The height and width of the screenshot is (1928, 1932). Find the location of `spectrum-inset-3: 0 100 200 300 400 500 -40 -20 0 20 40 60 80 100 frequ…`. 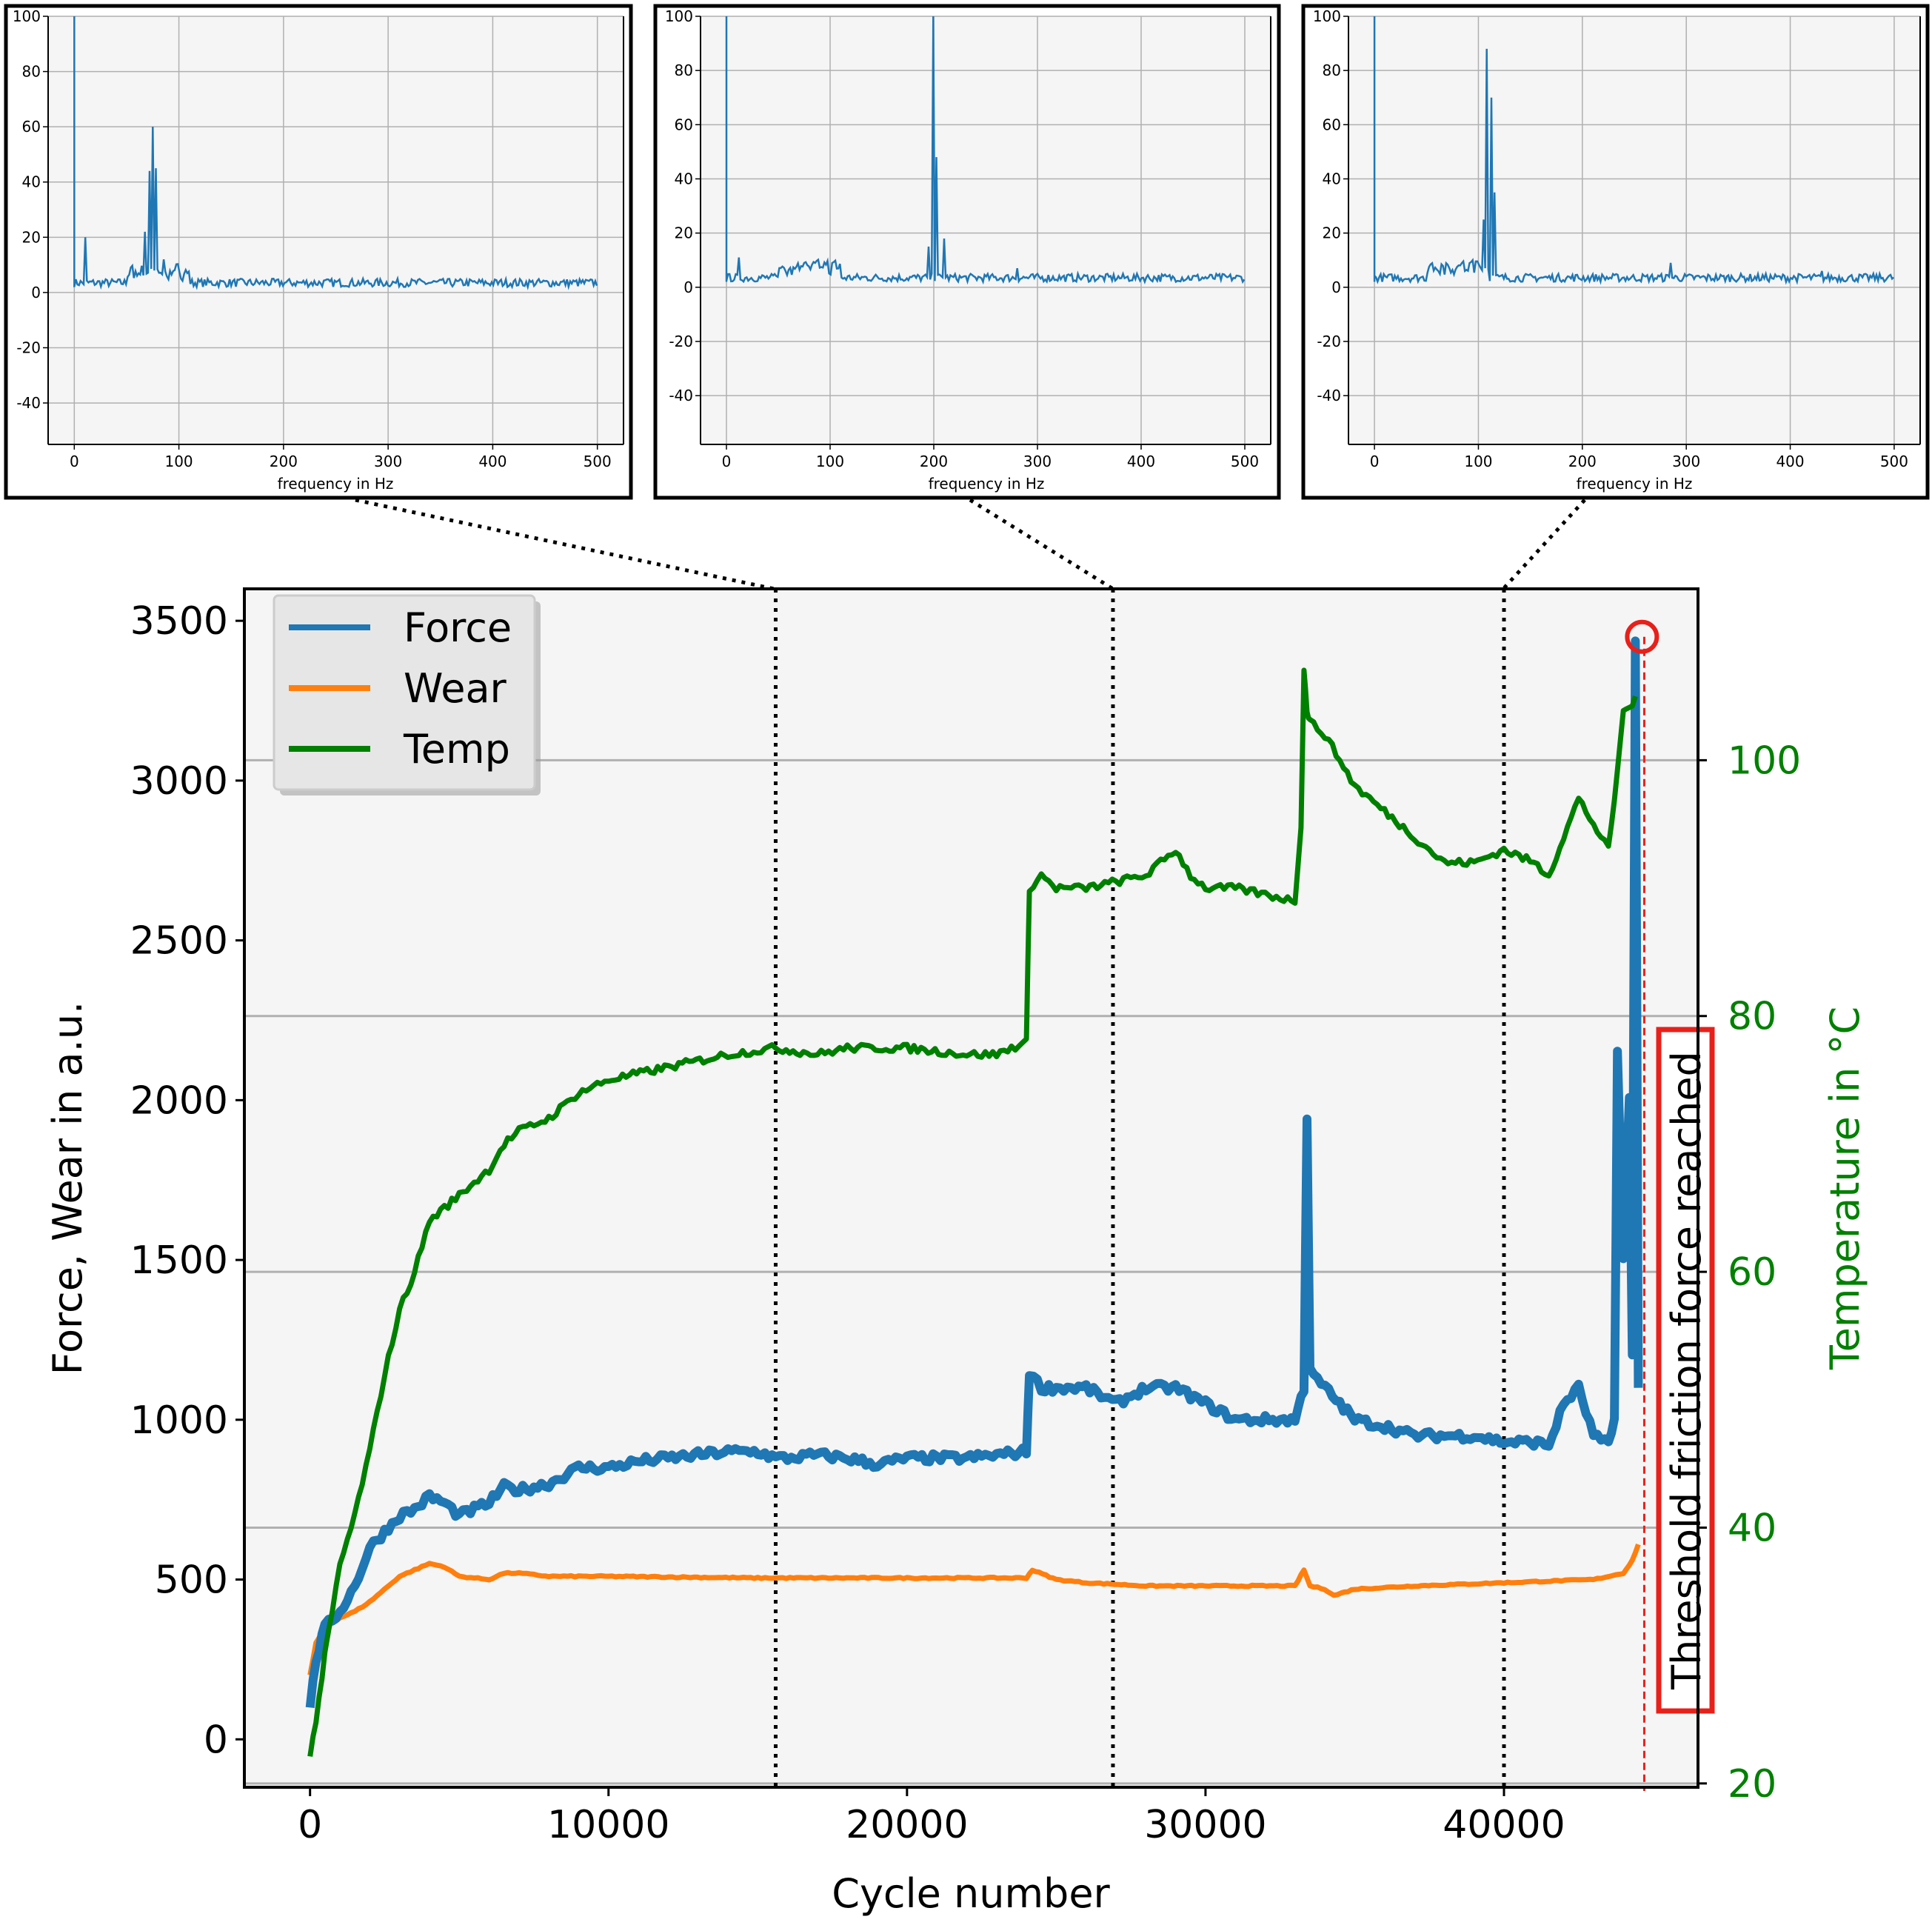

spectrum-inset-3: 0 100 200 300 400 500 -40 -20 0 20 40 60 80 100 frequ… is located at coordinates (1615, 252).